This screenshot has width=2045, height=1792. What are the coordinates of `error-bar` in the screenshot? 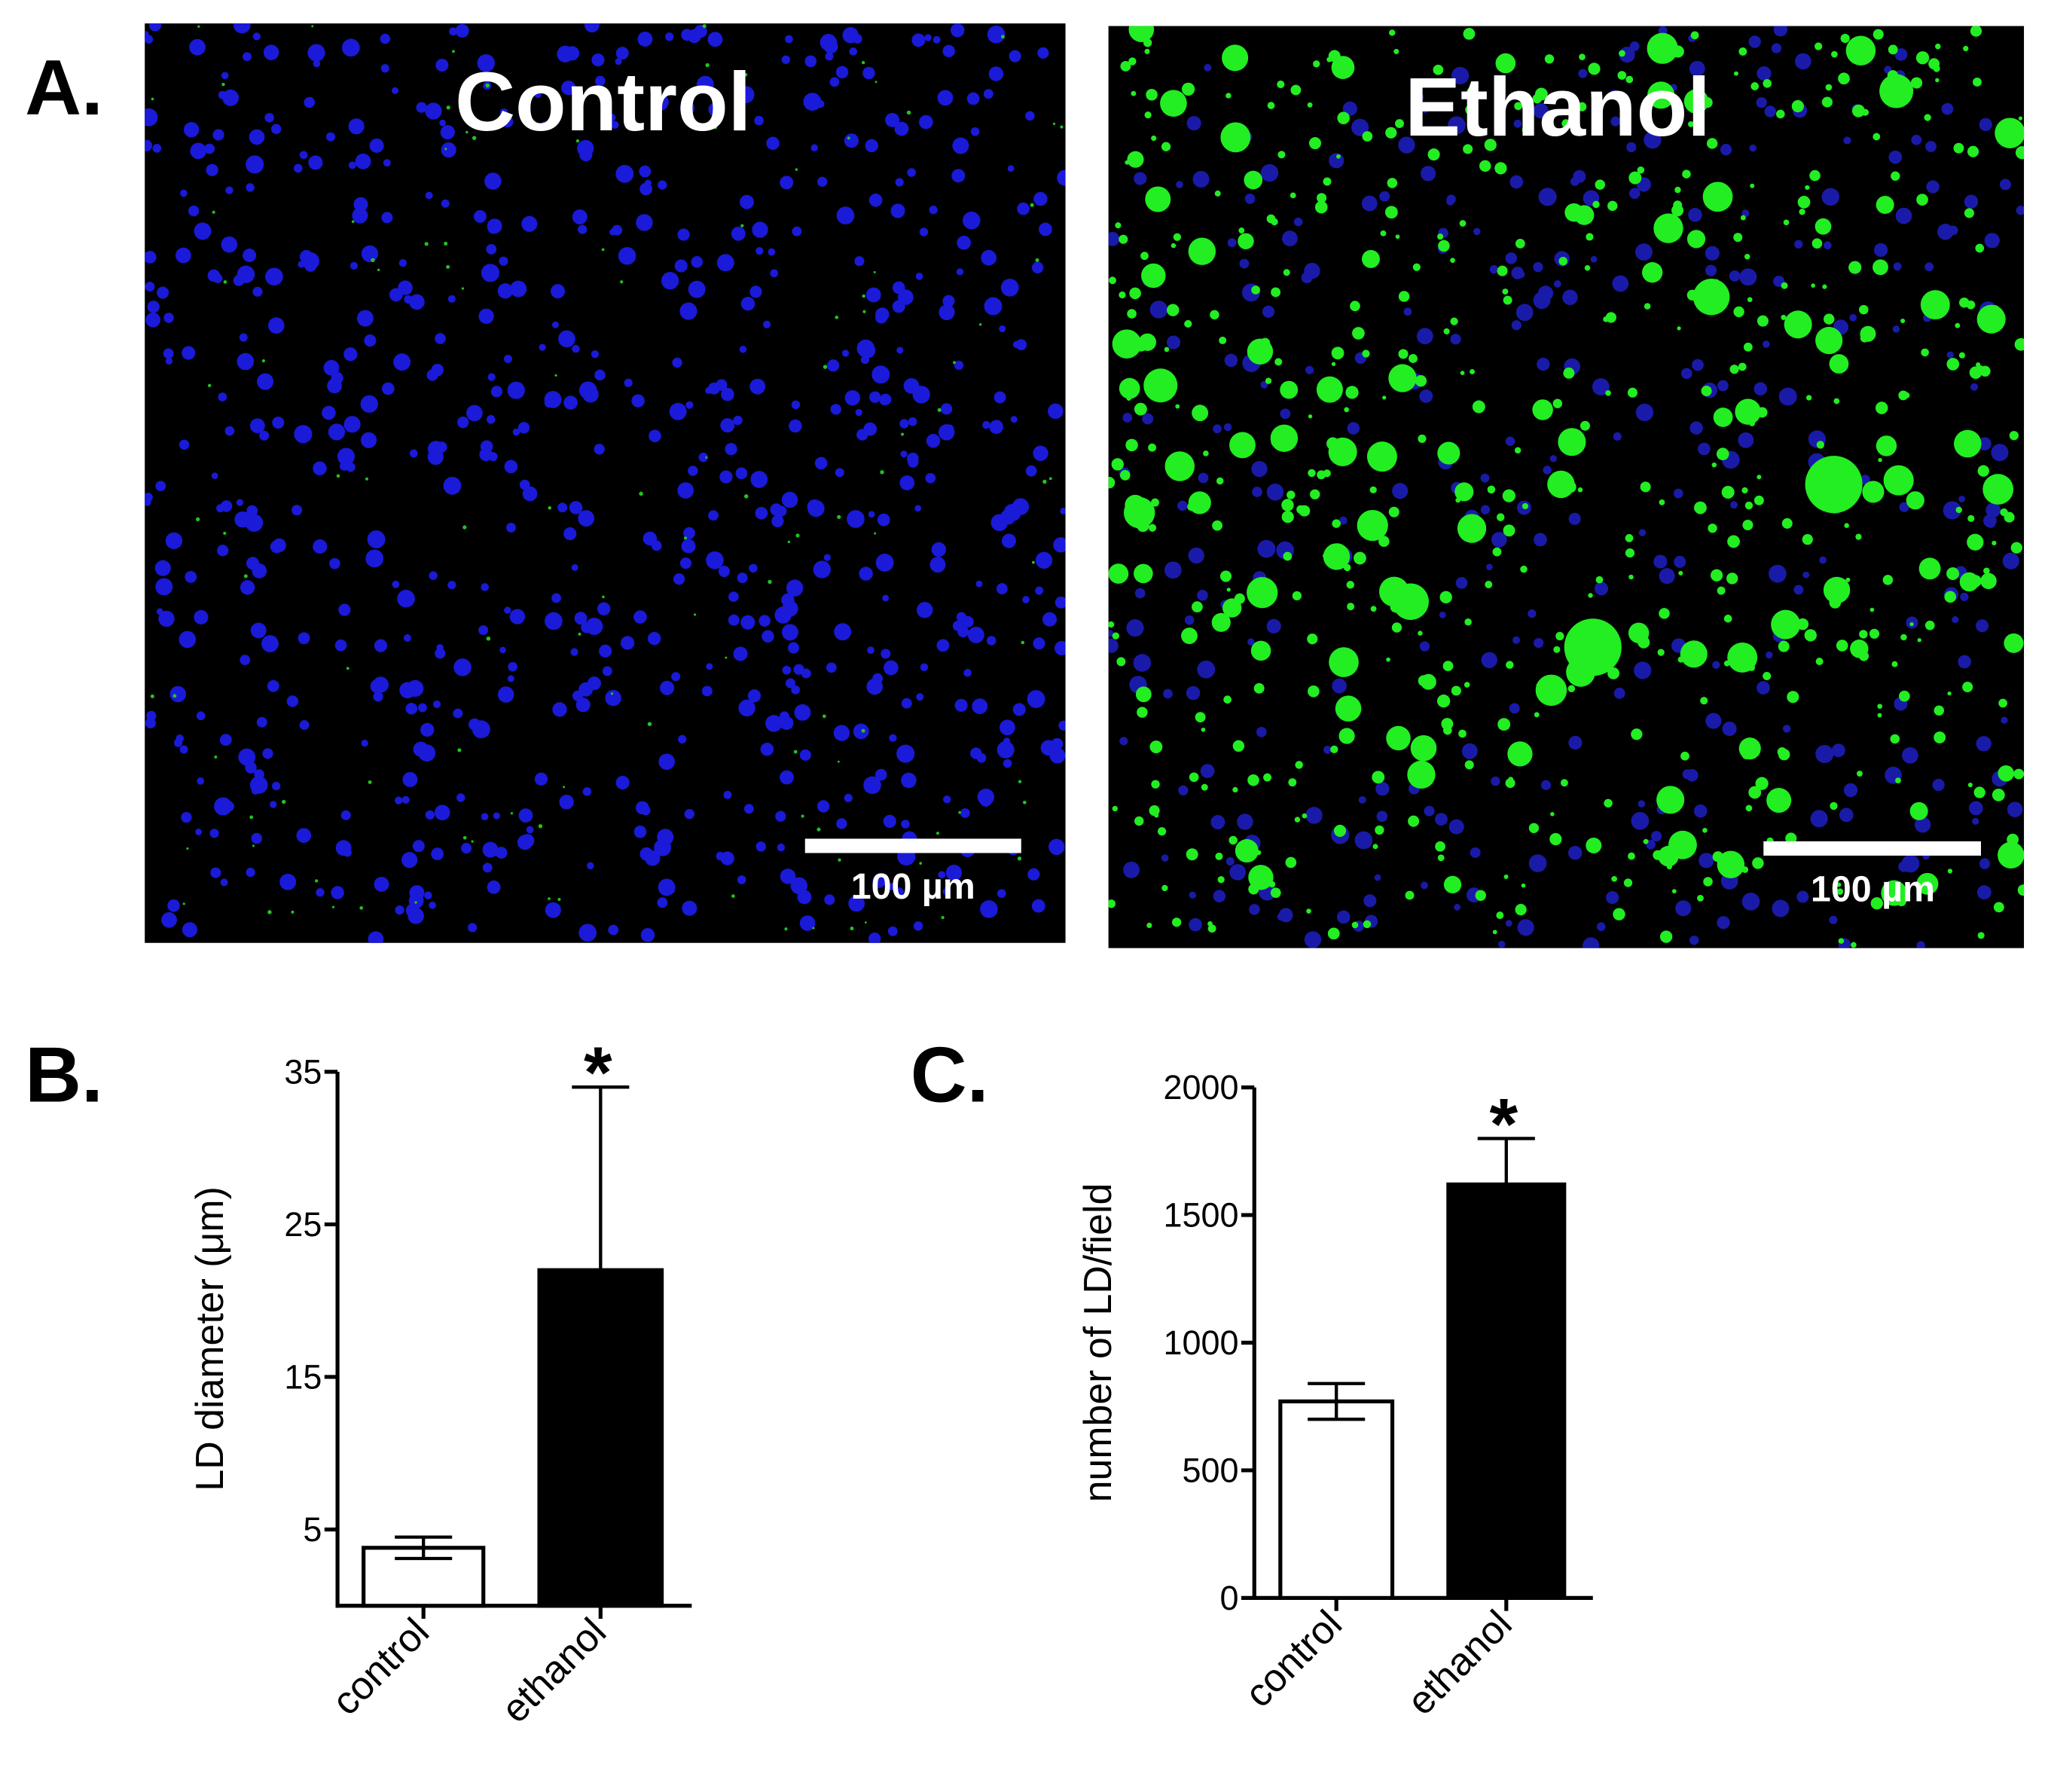 It's located at (601, 1270).